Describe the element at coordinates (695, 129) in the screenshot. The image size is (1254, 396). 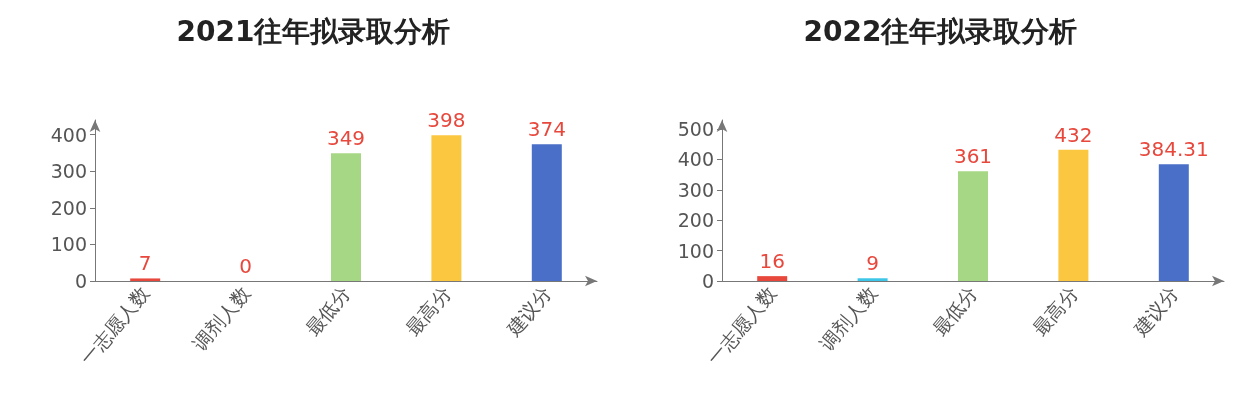
I see `y-tick-label: 500` at that location.